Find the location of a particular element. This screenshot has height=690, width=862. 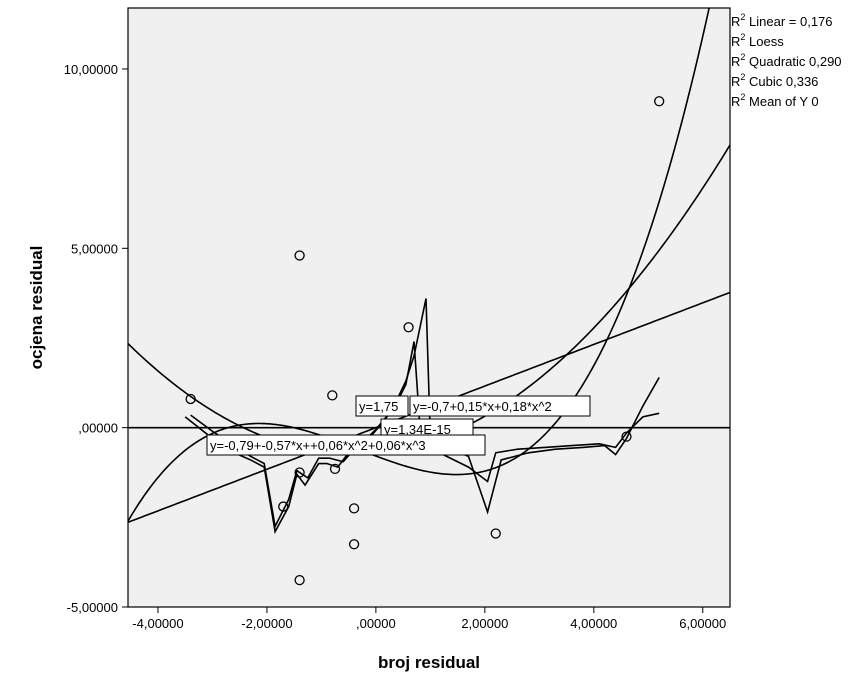

y-axis-title: ocjena residual is located at coordinates (36, 308).